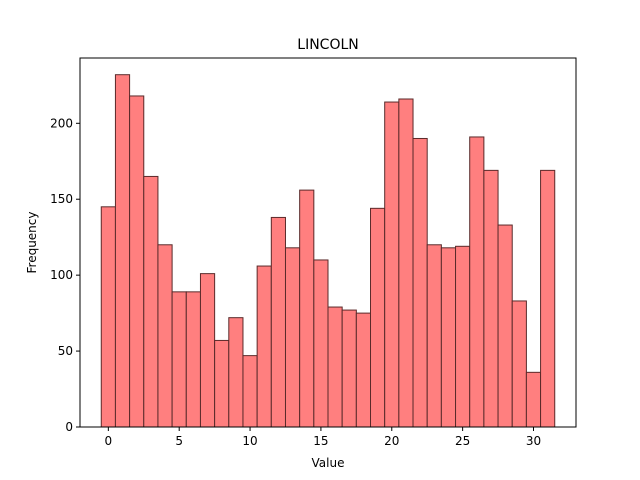  What do you see at coordinates (462, 441) in the screenshot?
I see `x-tick-label: 25` at bounding box center [462, 441].